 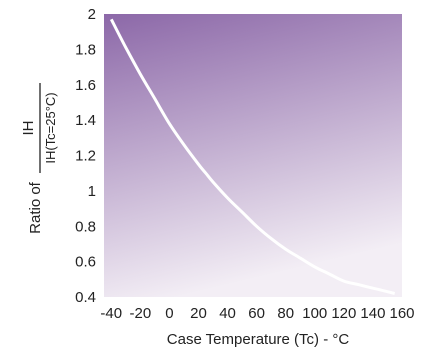 What do you see at coordinates (92, 191) in the screenshot?
I see `y-tick-label: 1` at bounding box center [92, 191].